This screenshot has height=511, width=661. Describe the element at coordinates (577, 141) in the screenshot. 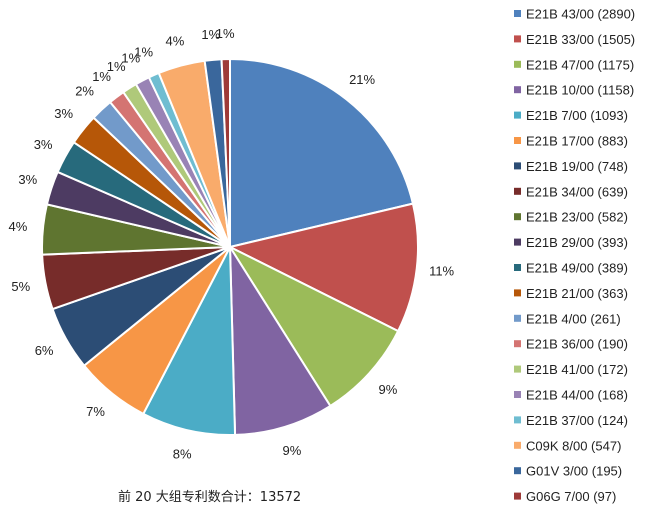

I see `legend-label: E21B 17/00 (883)` at that location.